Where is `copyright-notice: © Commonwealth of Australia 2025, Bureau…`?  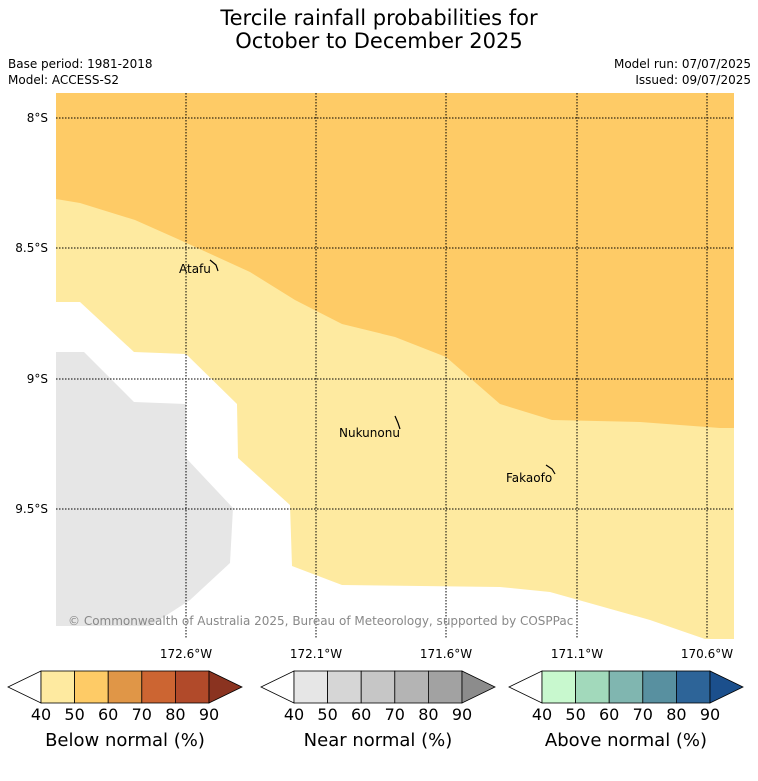 copyright-notice: © Commonwealth of Australia 2025, Bureau… is located at coordinates (321, 621).